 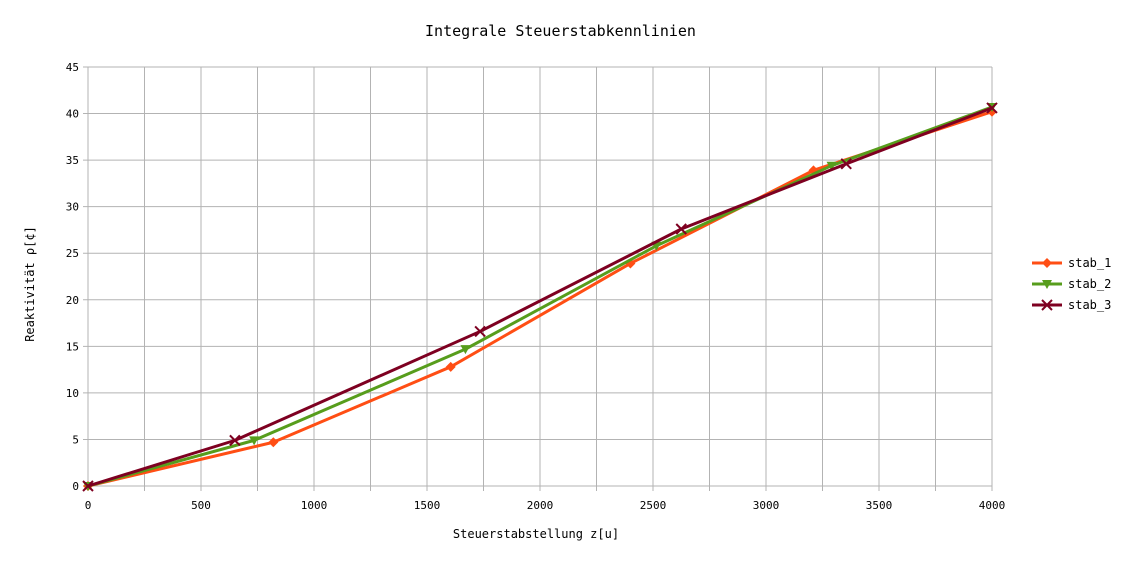 What do you see at coordinates (1090, 304) in the screenshot?
I see `legend-label: stab_3` at bounding box center [1090, 304].